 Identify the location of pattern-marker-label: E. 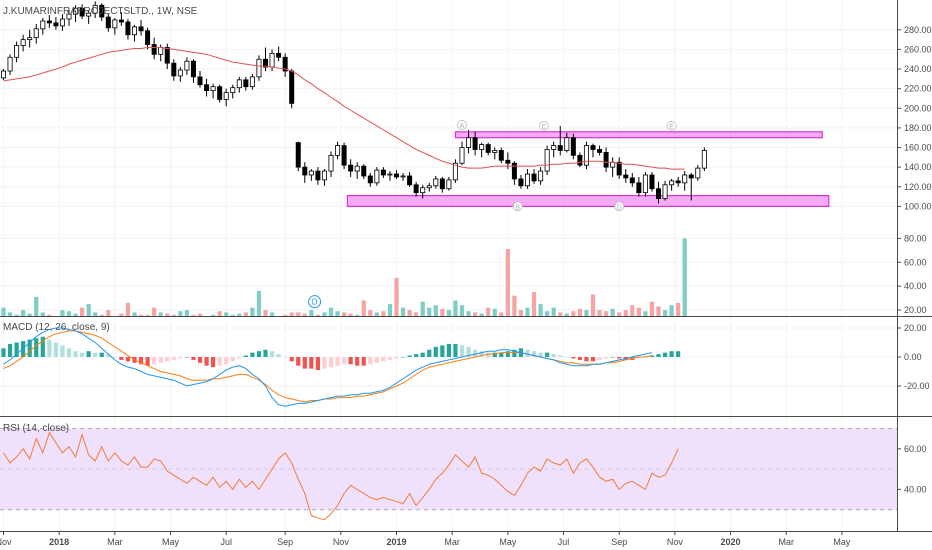
(671, 127).